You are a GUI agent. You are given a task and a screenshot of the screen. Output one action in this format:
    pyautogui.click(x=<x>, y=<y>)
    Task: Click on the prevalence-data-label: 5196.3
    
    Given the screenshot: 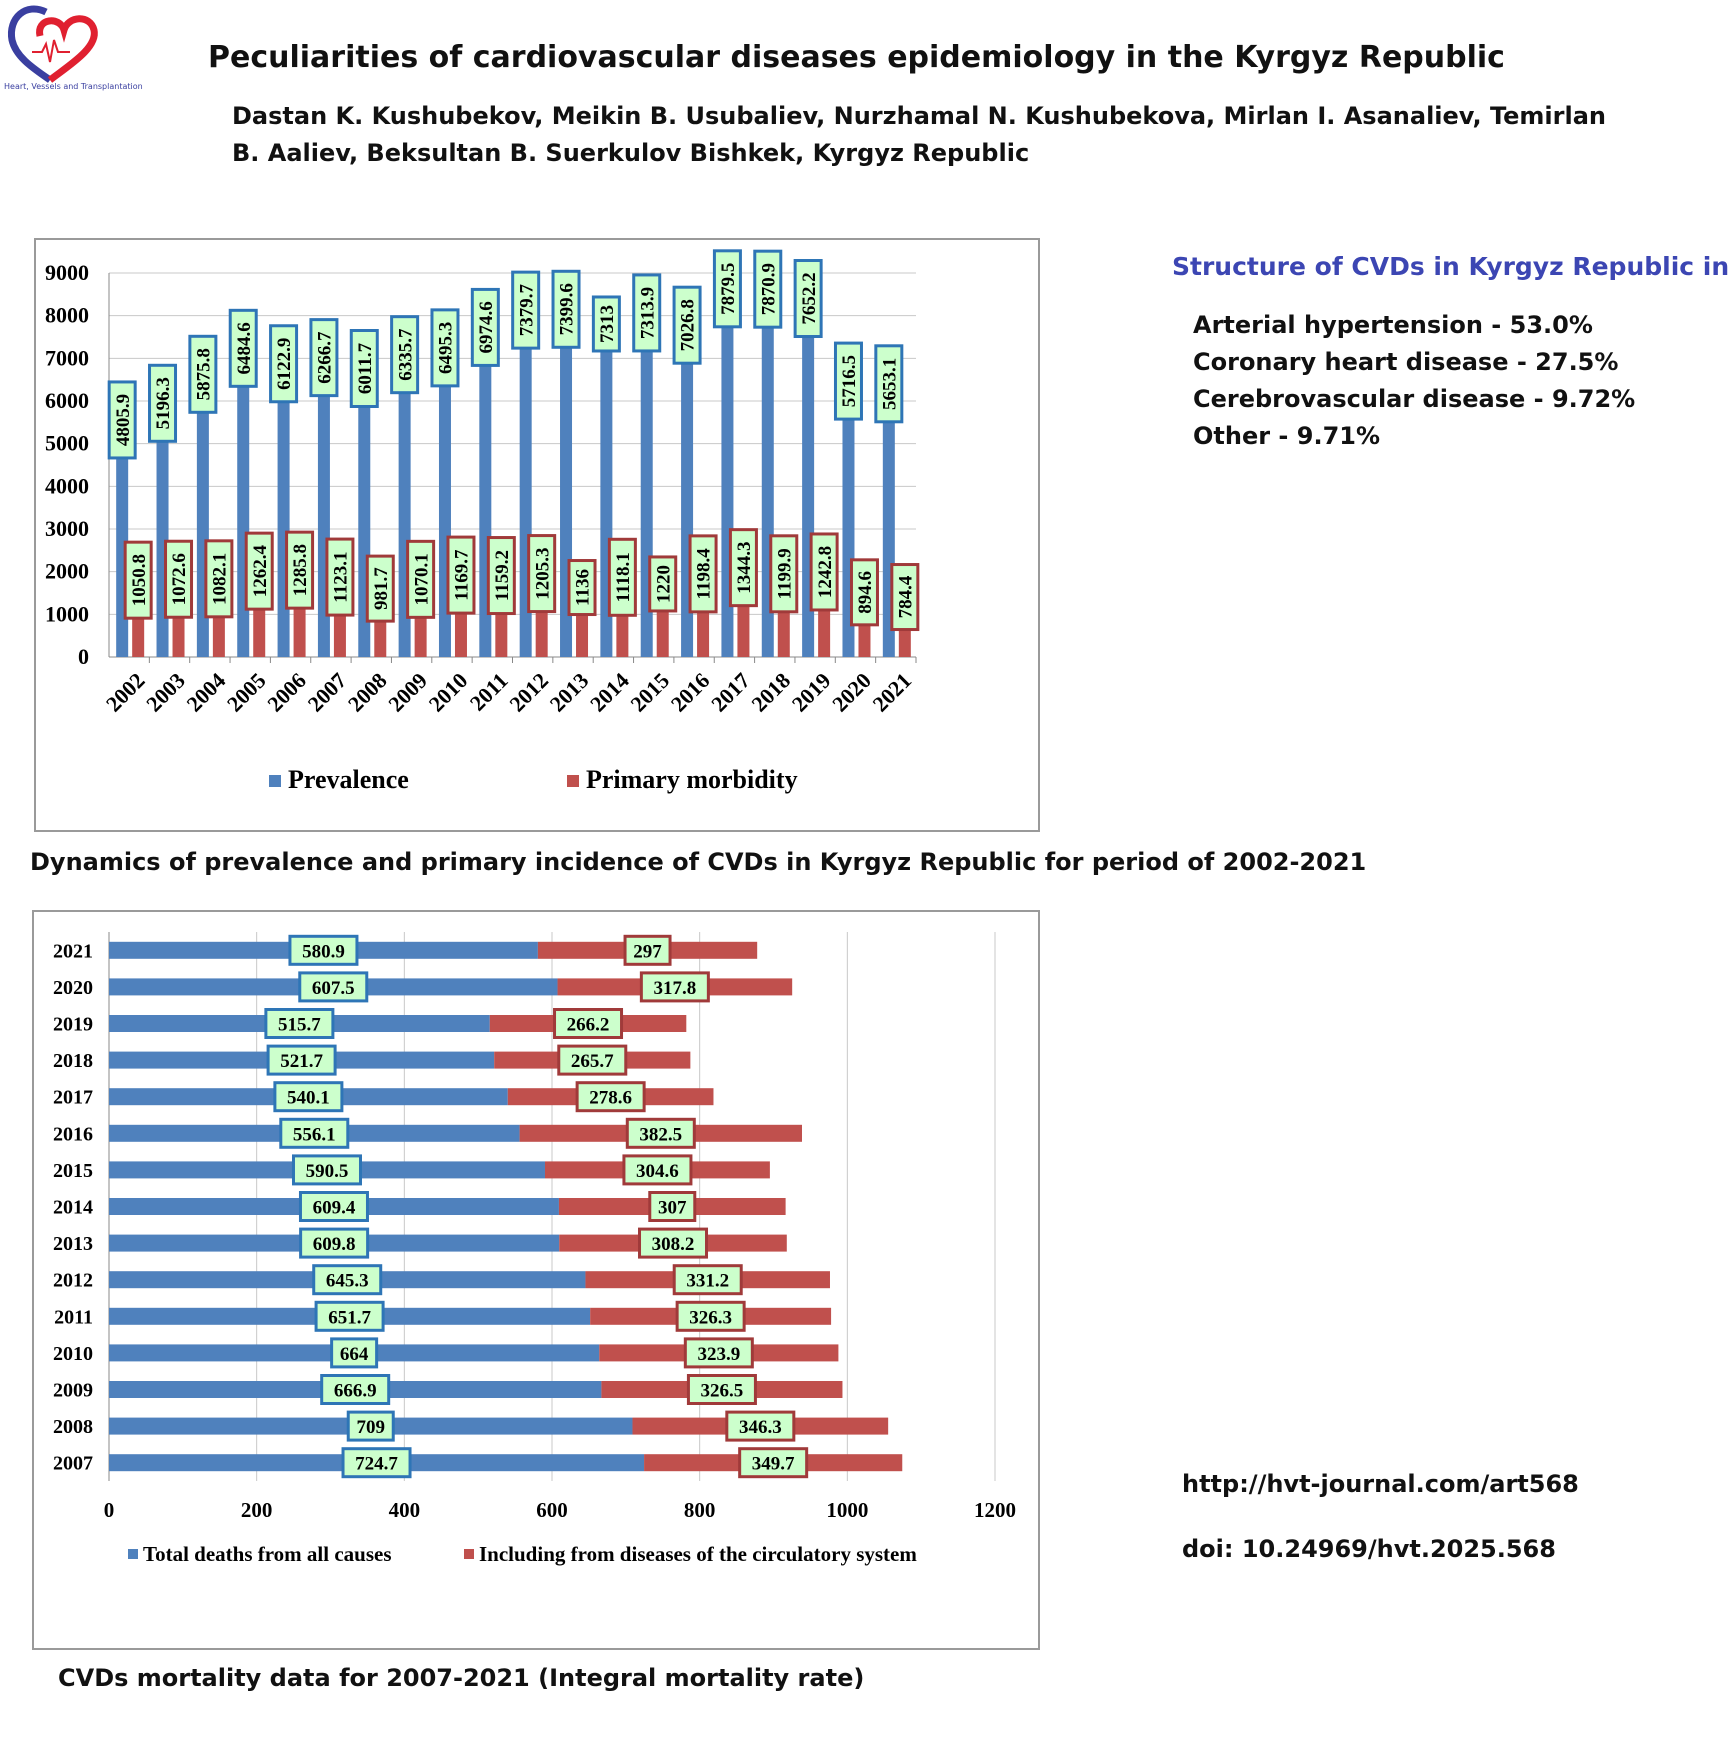 What is the action you would take?
    pyautogui.click(x=163, y=403)
    